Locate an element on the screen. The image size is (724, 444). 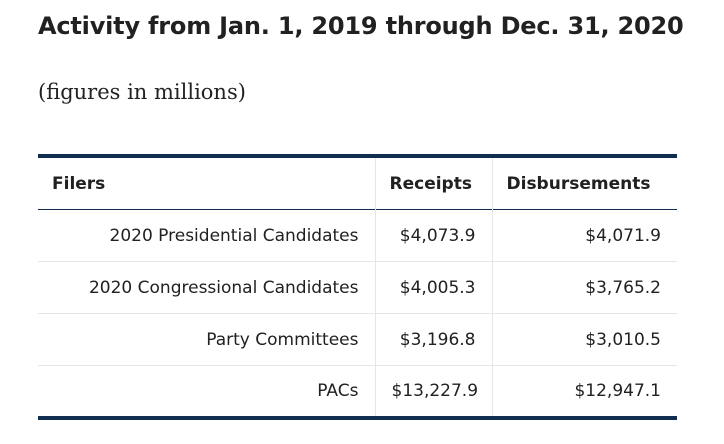
table-header: Filers Receipts Disbursements is located at coordinates (357, 183).